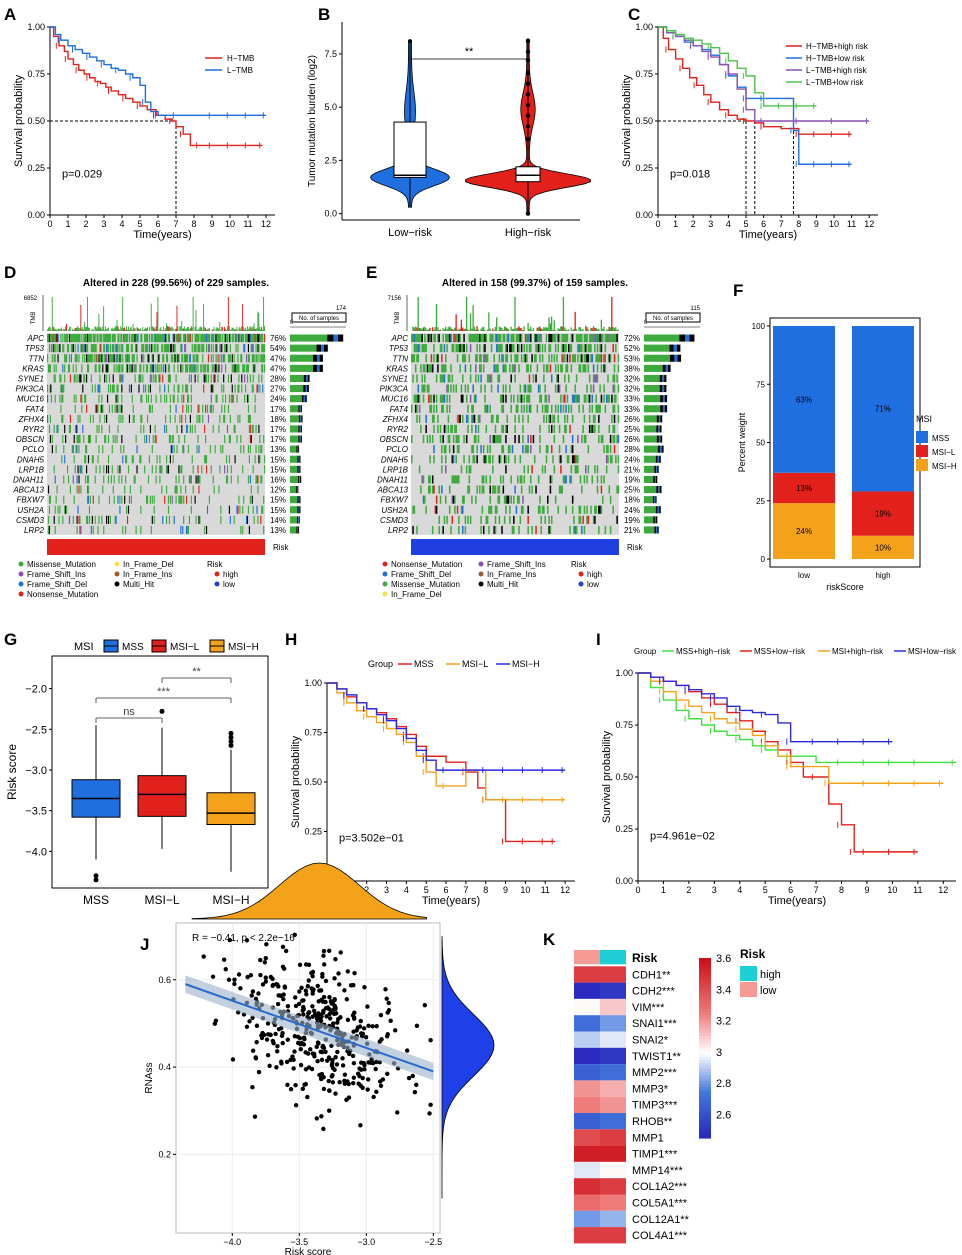 This screenshot has width=962, height=1255. Describe the element at coordinates (650, 419) in the screenshot. I see `sample-count-bar-E` at that location.